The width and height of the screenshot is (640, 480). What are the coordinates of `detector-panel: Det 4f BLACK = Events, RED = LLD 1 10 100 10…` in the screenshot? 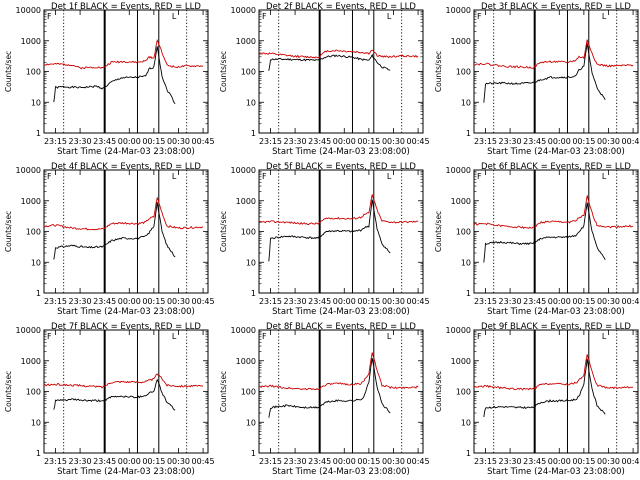 It's located at (109, 239).